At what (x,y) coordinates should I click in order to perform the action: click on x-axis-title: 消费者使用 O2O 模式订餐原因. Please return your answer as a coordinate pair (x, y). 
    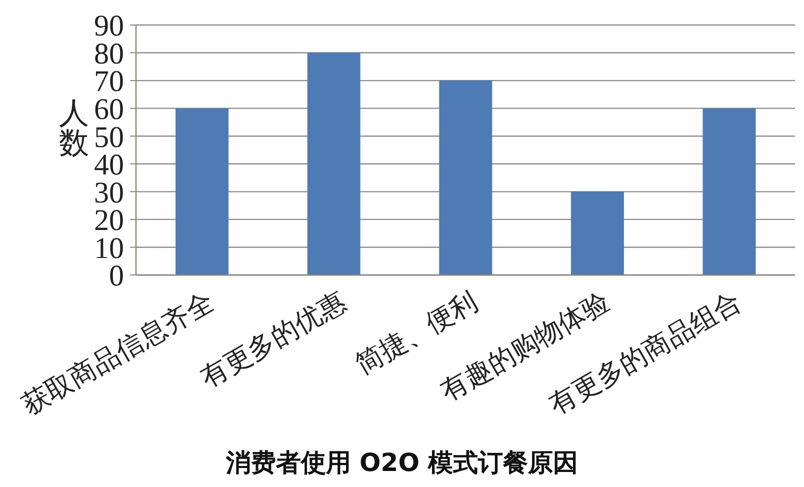
    Looking at the image, I should click on (401, 462).